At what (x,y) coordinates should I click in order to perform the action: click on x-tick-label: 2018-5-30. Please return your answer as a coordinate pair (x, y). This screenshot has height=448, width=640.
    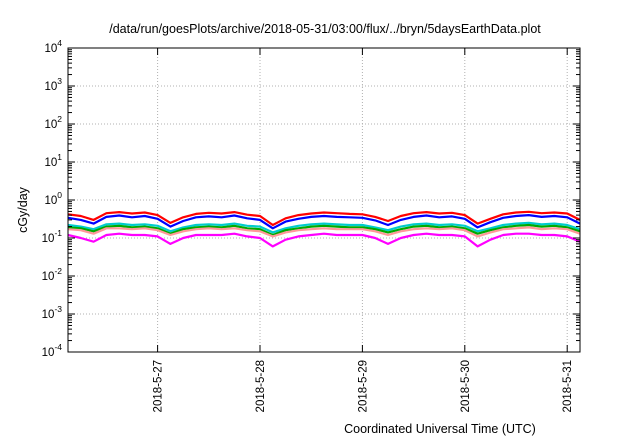
    Looking at the image, I should click on (466, 386).